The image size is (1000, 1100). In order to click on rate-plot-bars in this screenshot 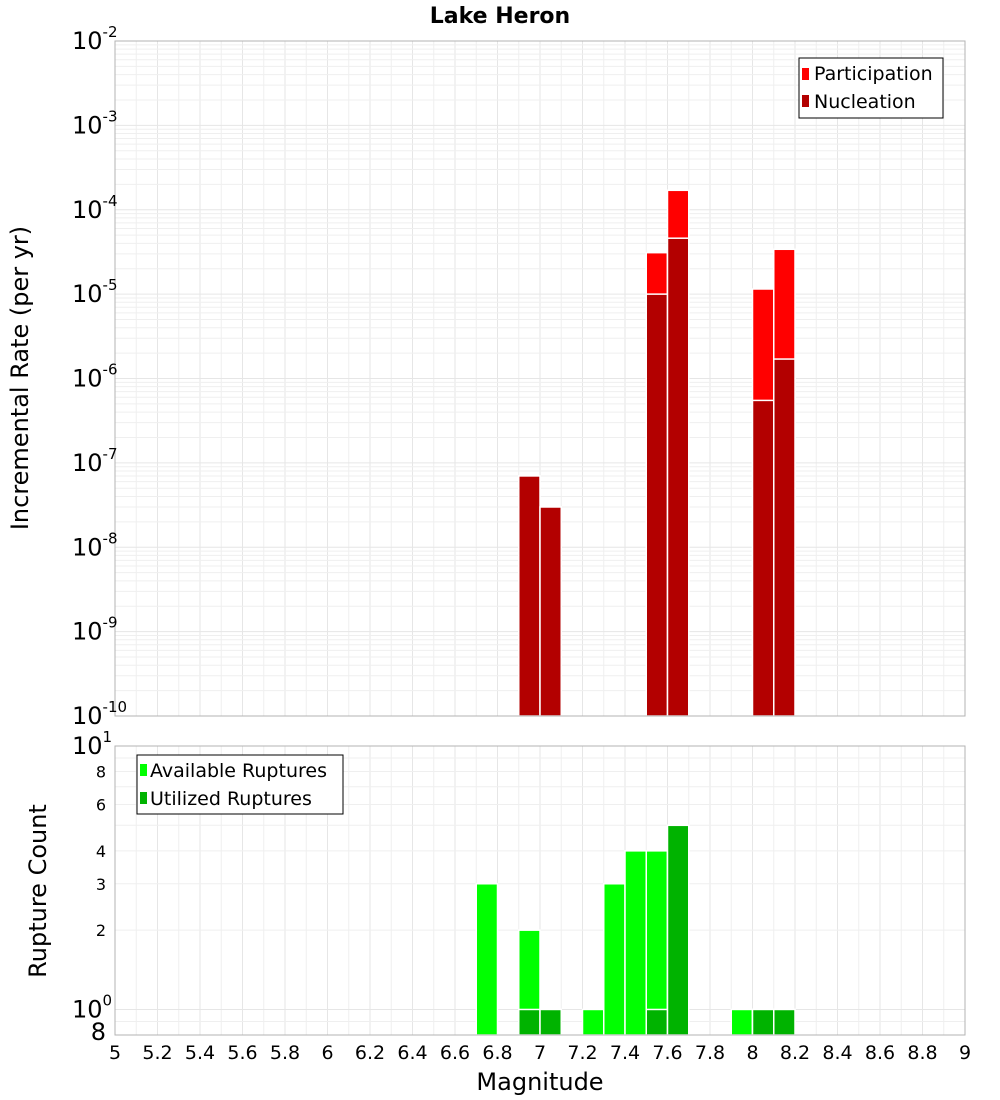, I will do `click(657, 453)`.